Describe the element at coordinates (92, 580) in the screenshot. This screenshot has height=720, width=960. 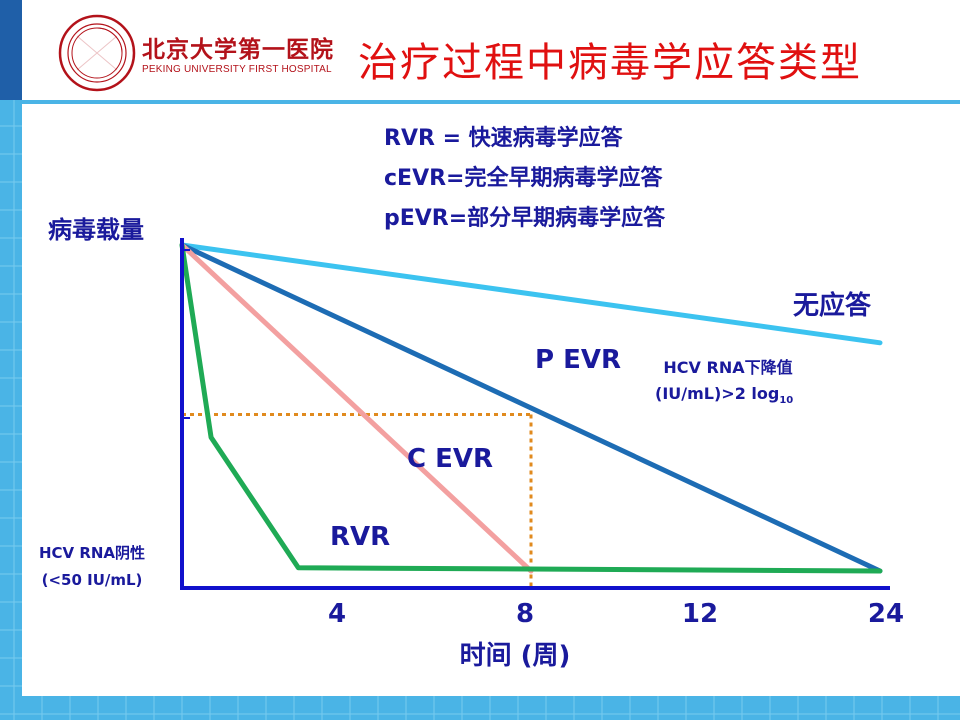
I see `baseline-label-line-2: (<50 IU/mL)` at that location.